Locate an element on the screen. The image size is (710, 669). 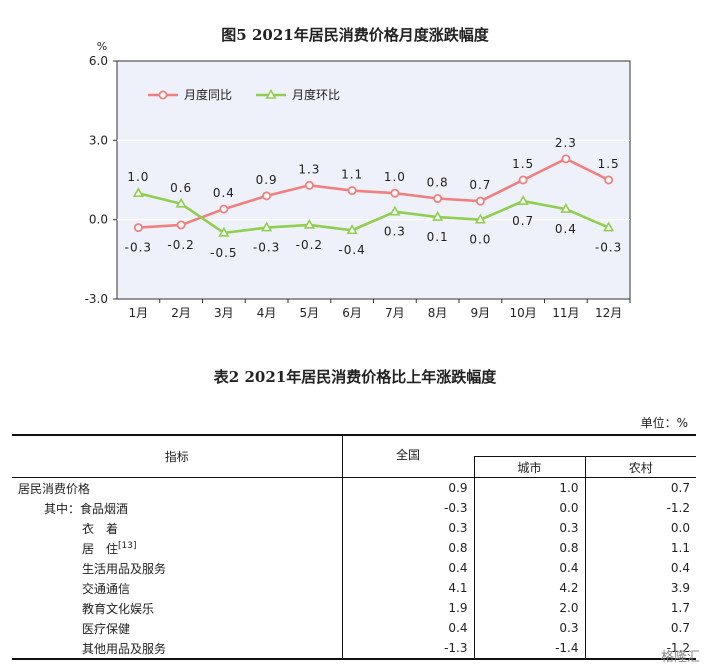
header-rural: 农村 is located at coordinates (640, 467).